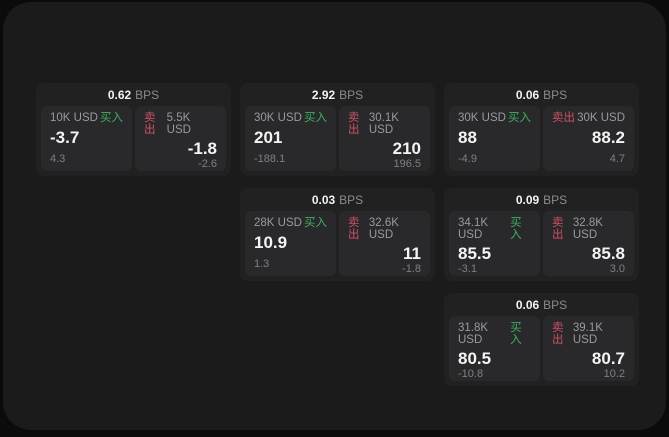 Image resolution: width=669 pixels, height=437 pixels. What do you see at coordinates (588, 243) in the screenshot?
I see `sell-panel: 卖出 32.8K USD 85.8 3.0` at bounding box center [588, 243].